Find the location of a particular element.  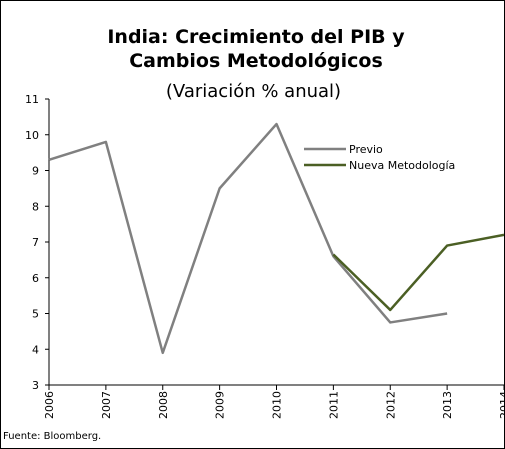

y-tick-label: 5 is located at coordinates (35, 314).